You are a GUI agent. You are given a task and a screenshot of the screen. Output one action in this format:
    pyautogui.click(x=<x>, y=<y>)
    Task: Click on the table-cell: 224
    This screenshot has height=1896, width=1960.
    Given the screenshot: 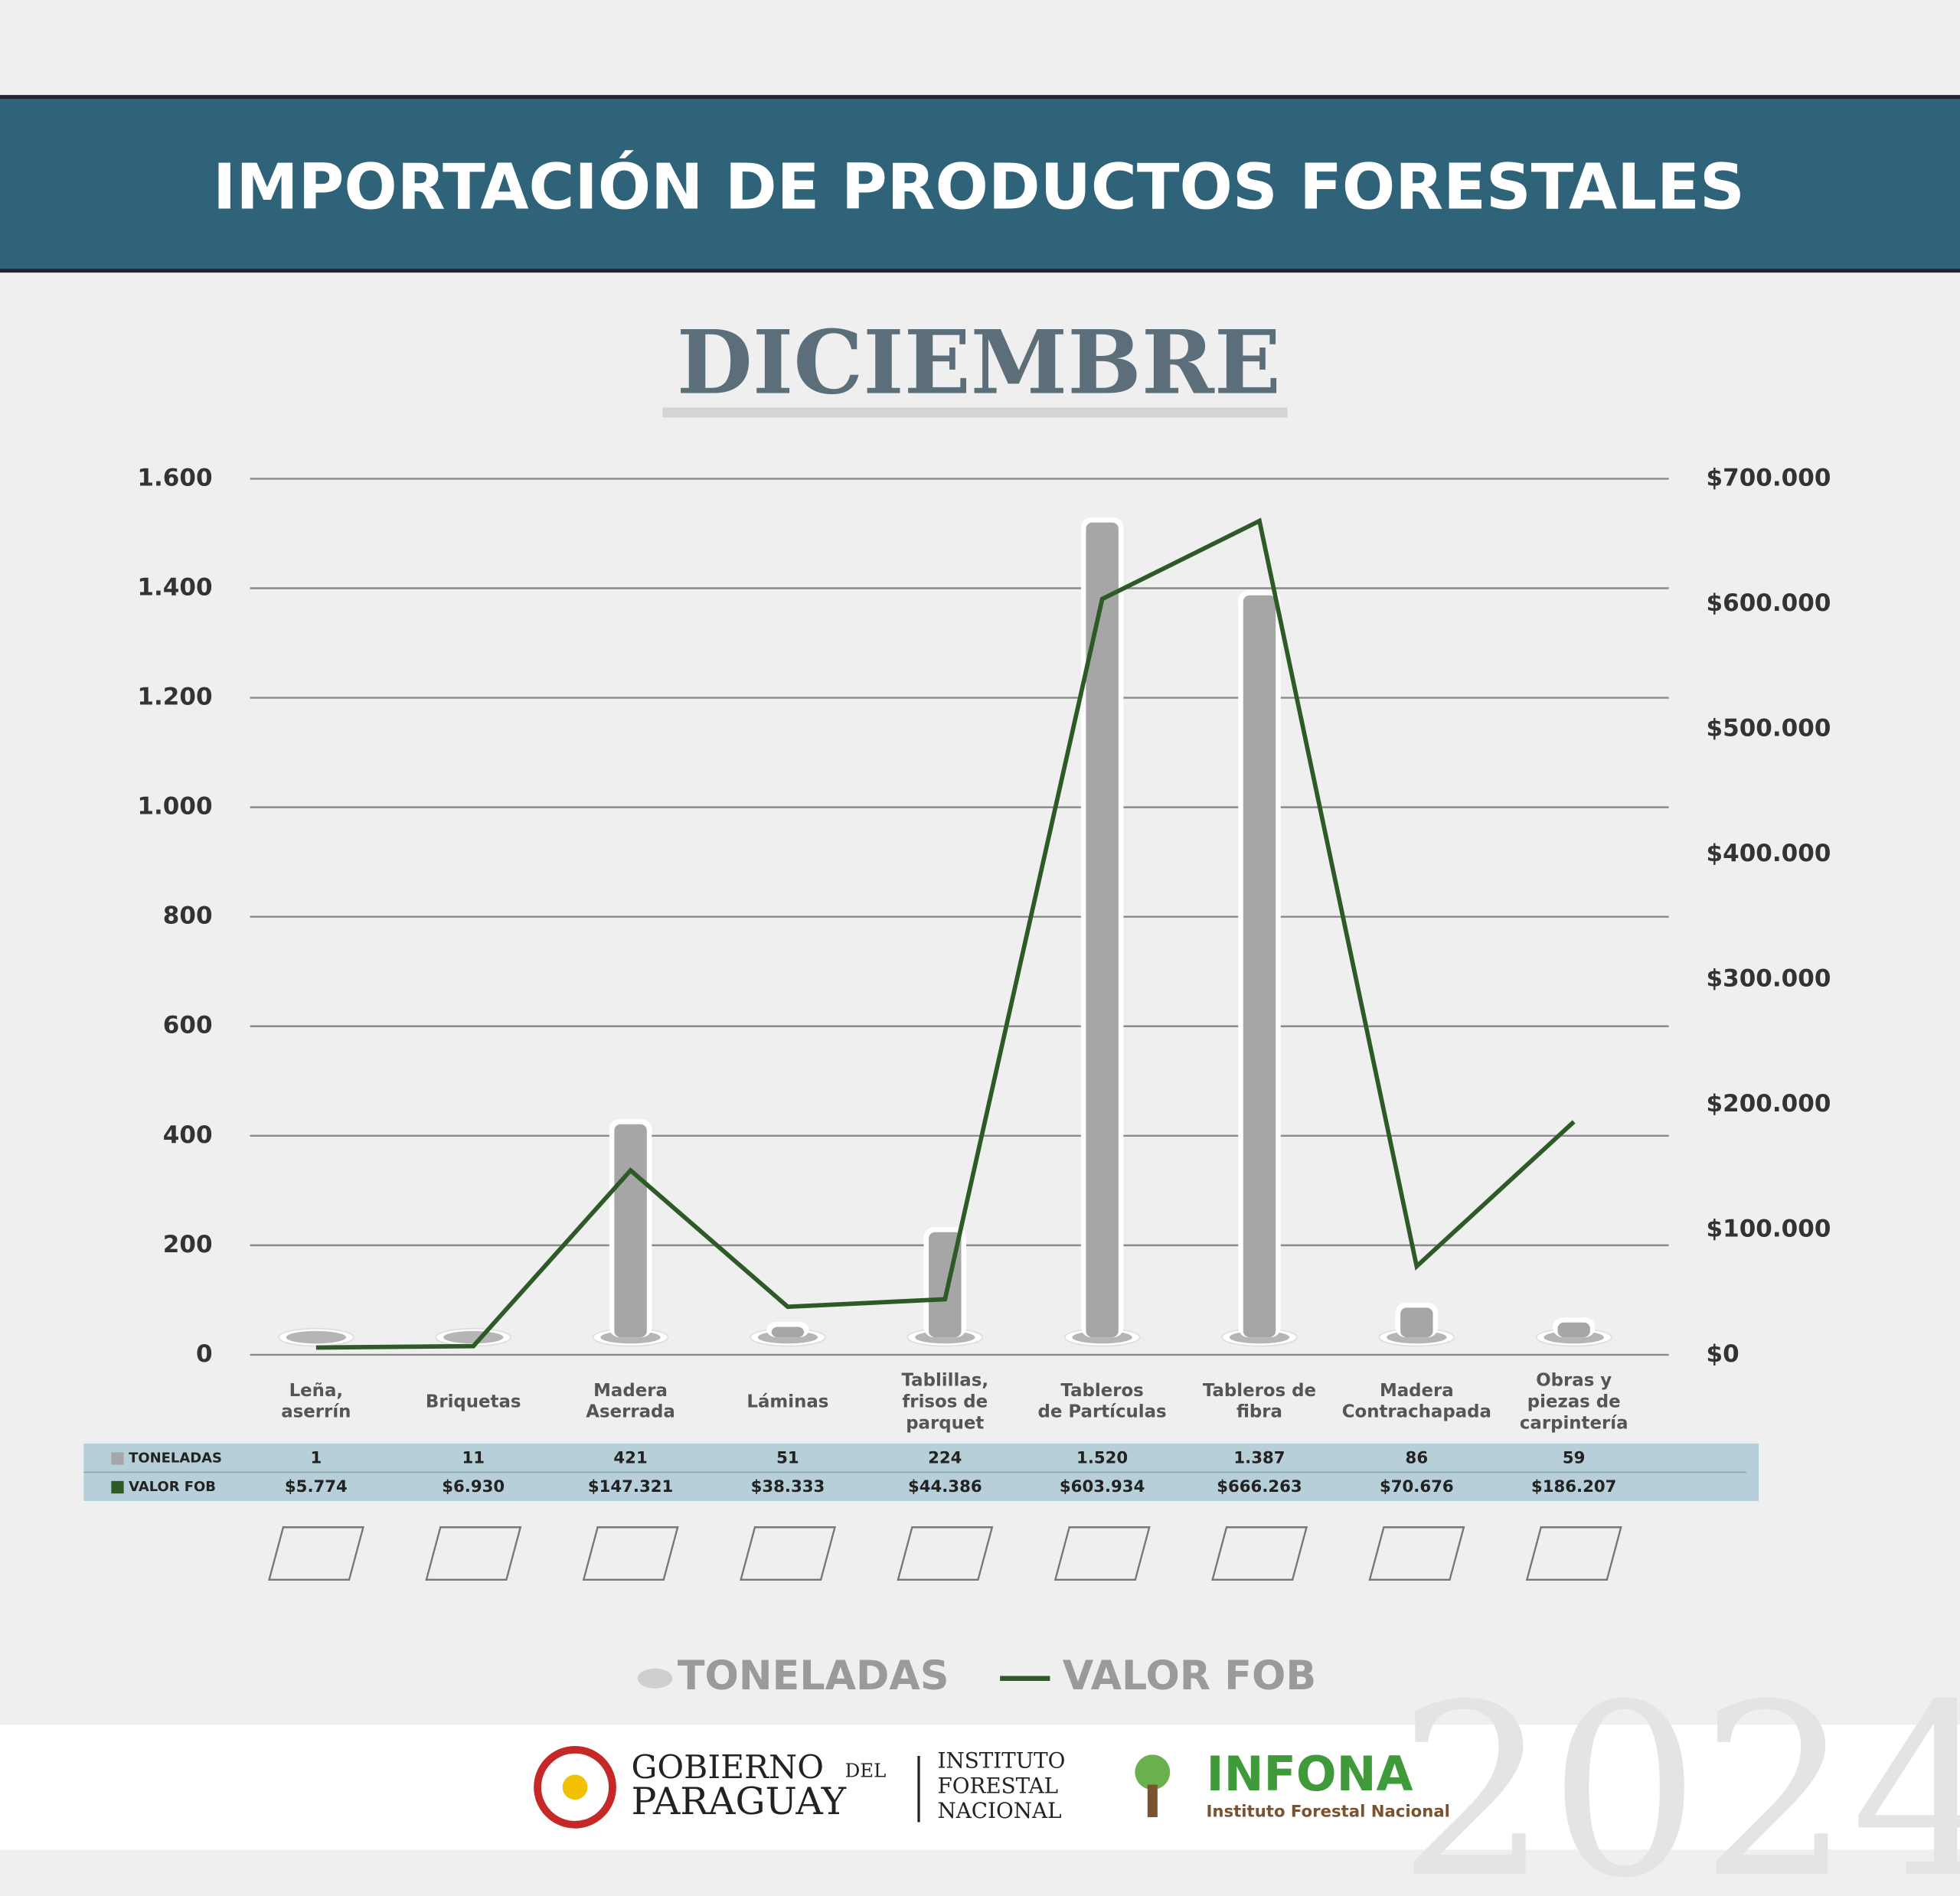 What is the action you would take?
    pyautogui.click(x=945, y=1457)
    